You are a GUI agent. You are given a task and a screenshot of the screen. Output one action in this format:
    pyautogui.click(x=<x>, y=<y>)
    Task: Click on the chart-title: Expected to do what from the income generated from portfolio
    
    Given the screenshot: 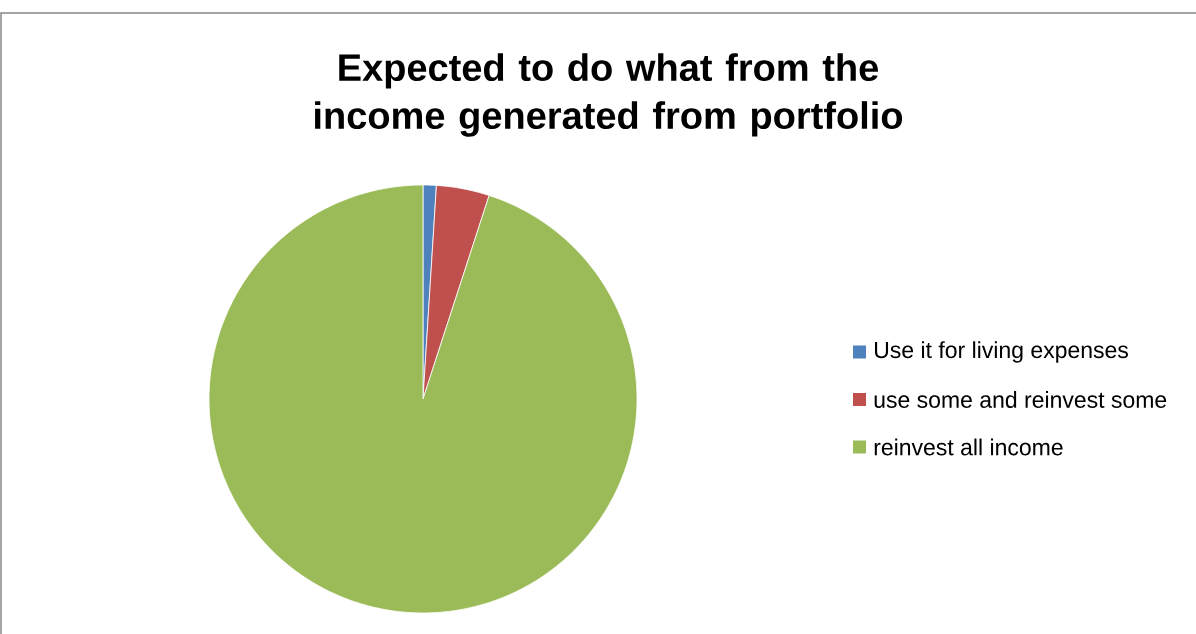 What is the action you would take?
    pyautogui.click(x=609, y=95)
    